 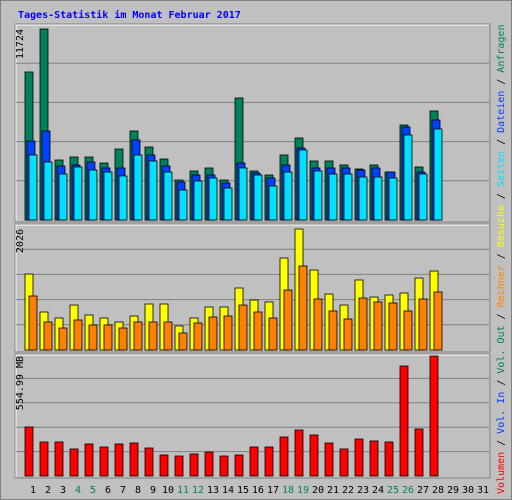 What do you see at coordinates (378, 490) in the screenshot?
I see `x-tick-label: 24` at bounding box center [378, 490].